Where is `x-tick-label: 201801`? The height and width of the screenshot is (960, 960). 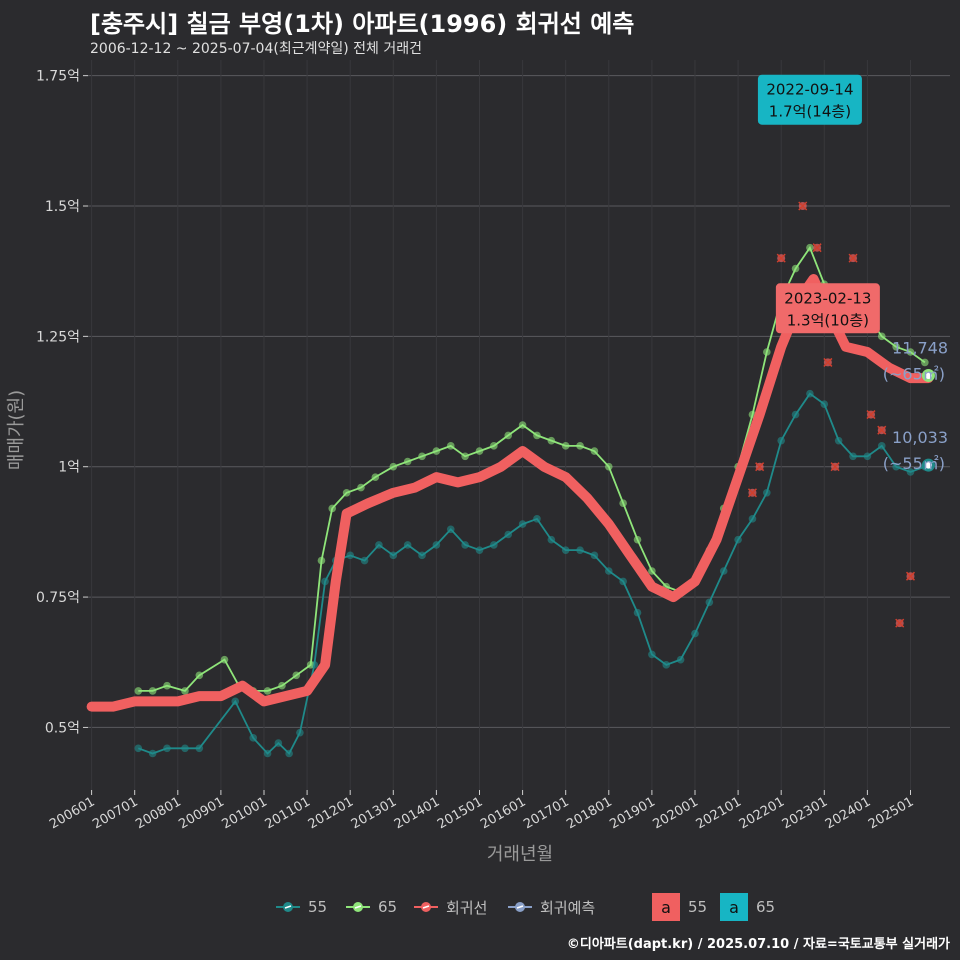 x-tick-label: 201801 is located at coordinates (589, 813).